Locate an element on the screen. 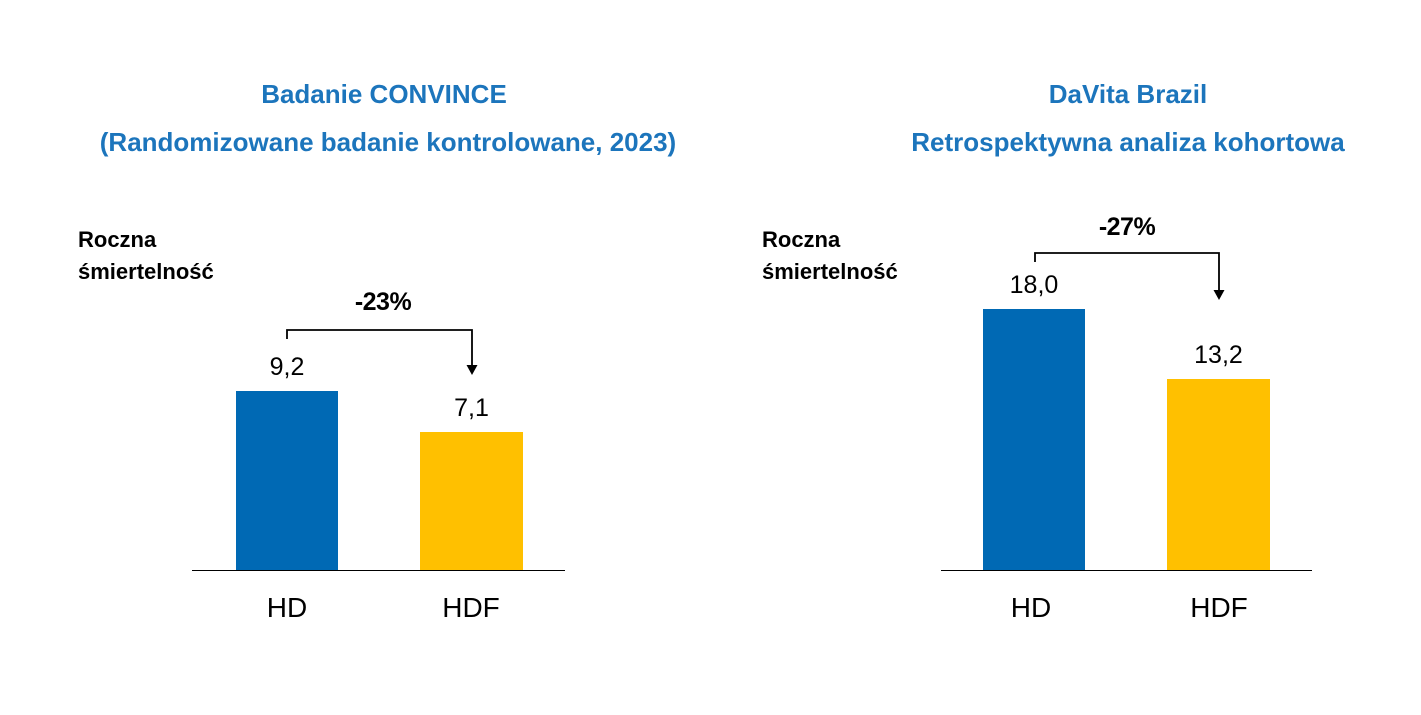 This screenshot has height=715, width=1421. bar-hdf: 7,1 is located at coordinates (471, 482).